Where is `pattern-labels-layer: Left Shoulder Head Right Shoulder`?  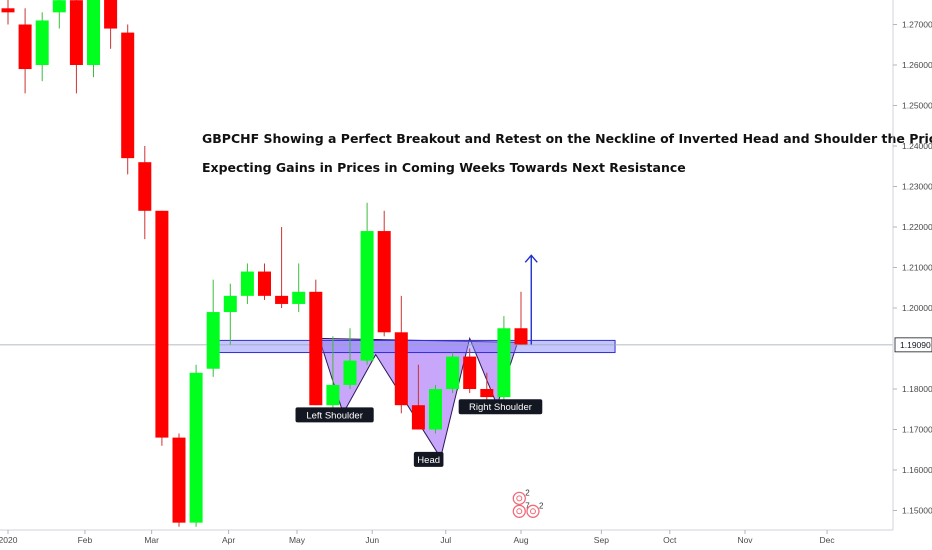 pattern-labels-layer: Left Shoulder Head Right Shoulder is located at coordinates (419, 433).